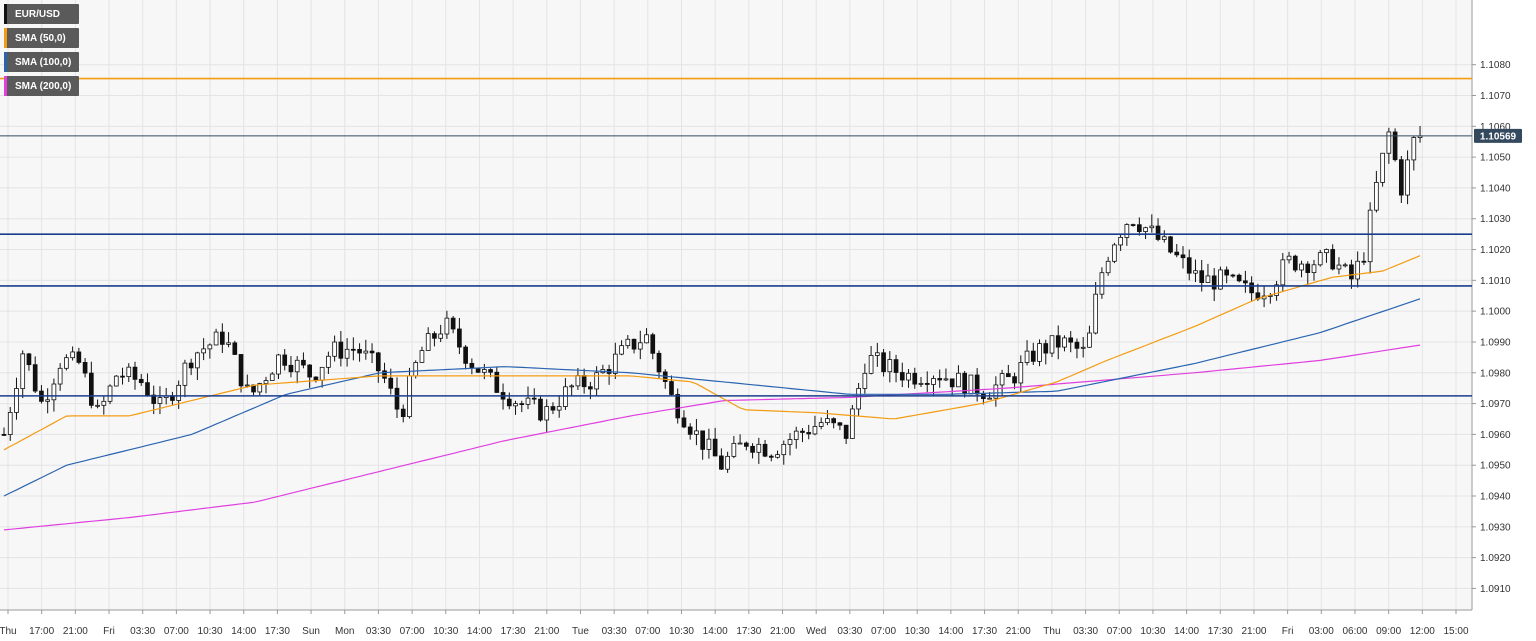  Describe the element at coordinates (42, 14) in the screenshot. I see `legend-eurusd: EUR/USD` at that location.